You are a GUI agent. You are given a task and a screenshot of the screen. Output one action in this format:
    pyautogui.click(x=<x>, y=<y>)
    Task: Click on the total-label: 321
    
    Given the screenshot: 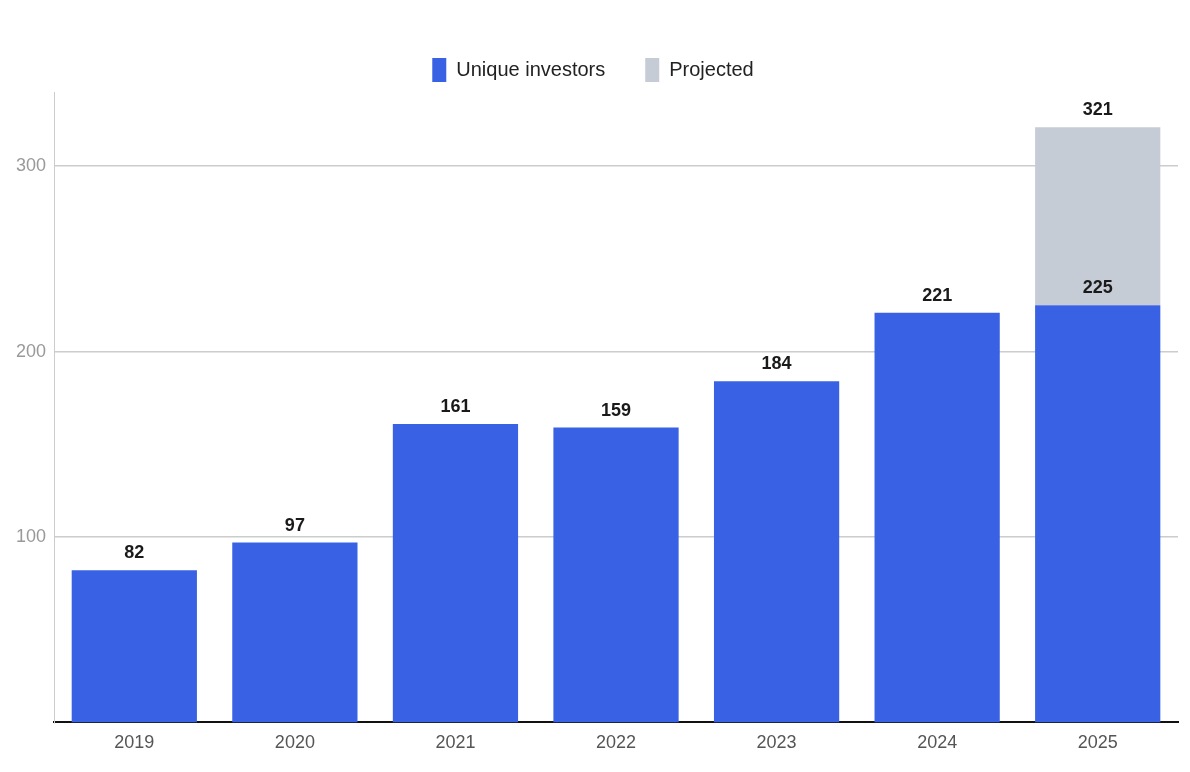 What is the action you would take?
    pyautogui.click(x=1097, y=109)
    